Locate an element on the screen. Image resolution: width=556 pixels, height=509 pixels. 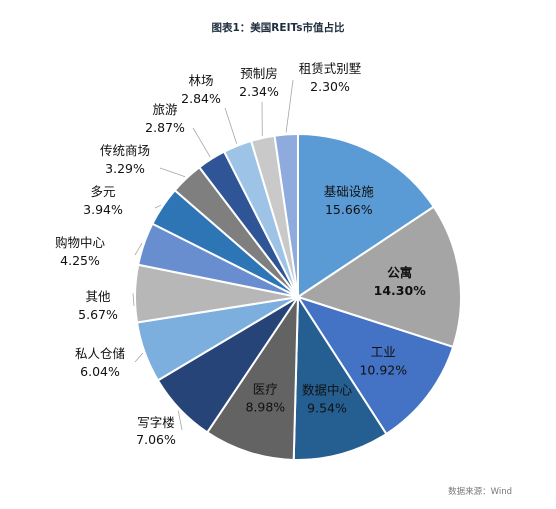
slice-value-label: 9.54% is located at coordinates (327, 408).